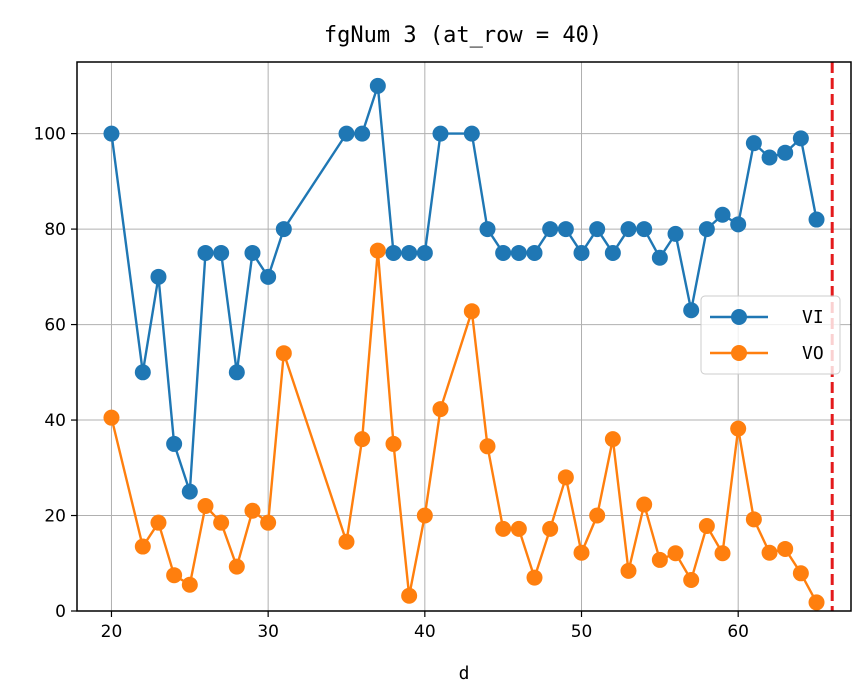 The height and width of the screenshot is (688, 854). I want to click on y-tick-label: 20, so click(55, 517).